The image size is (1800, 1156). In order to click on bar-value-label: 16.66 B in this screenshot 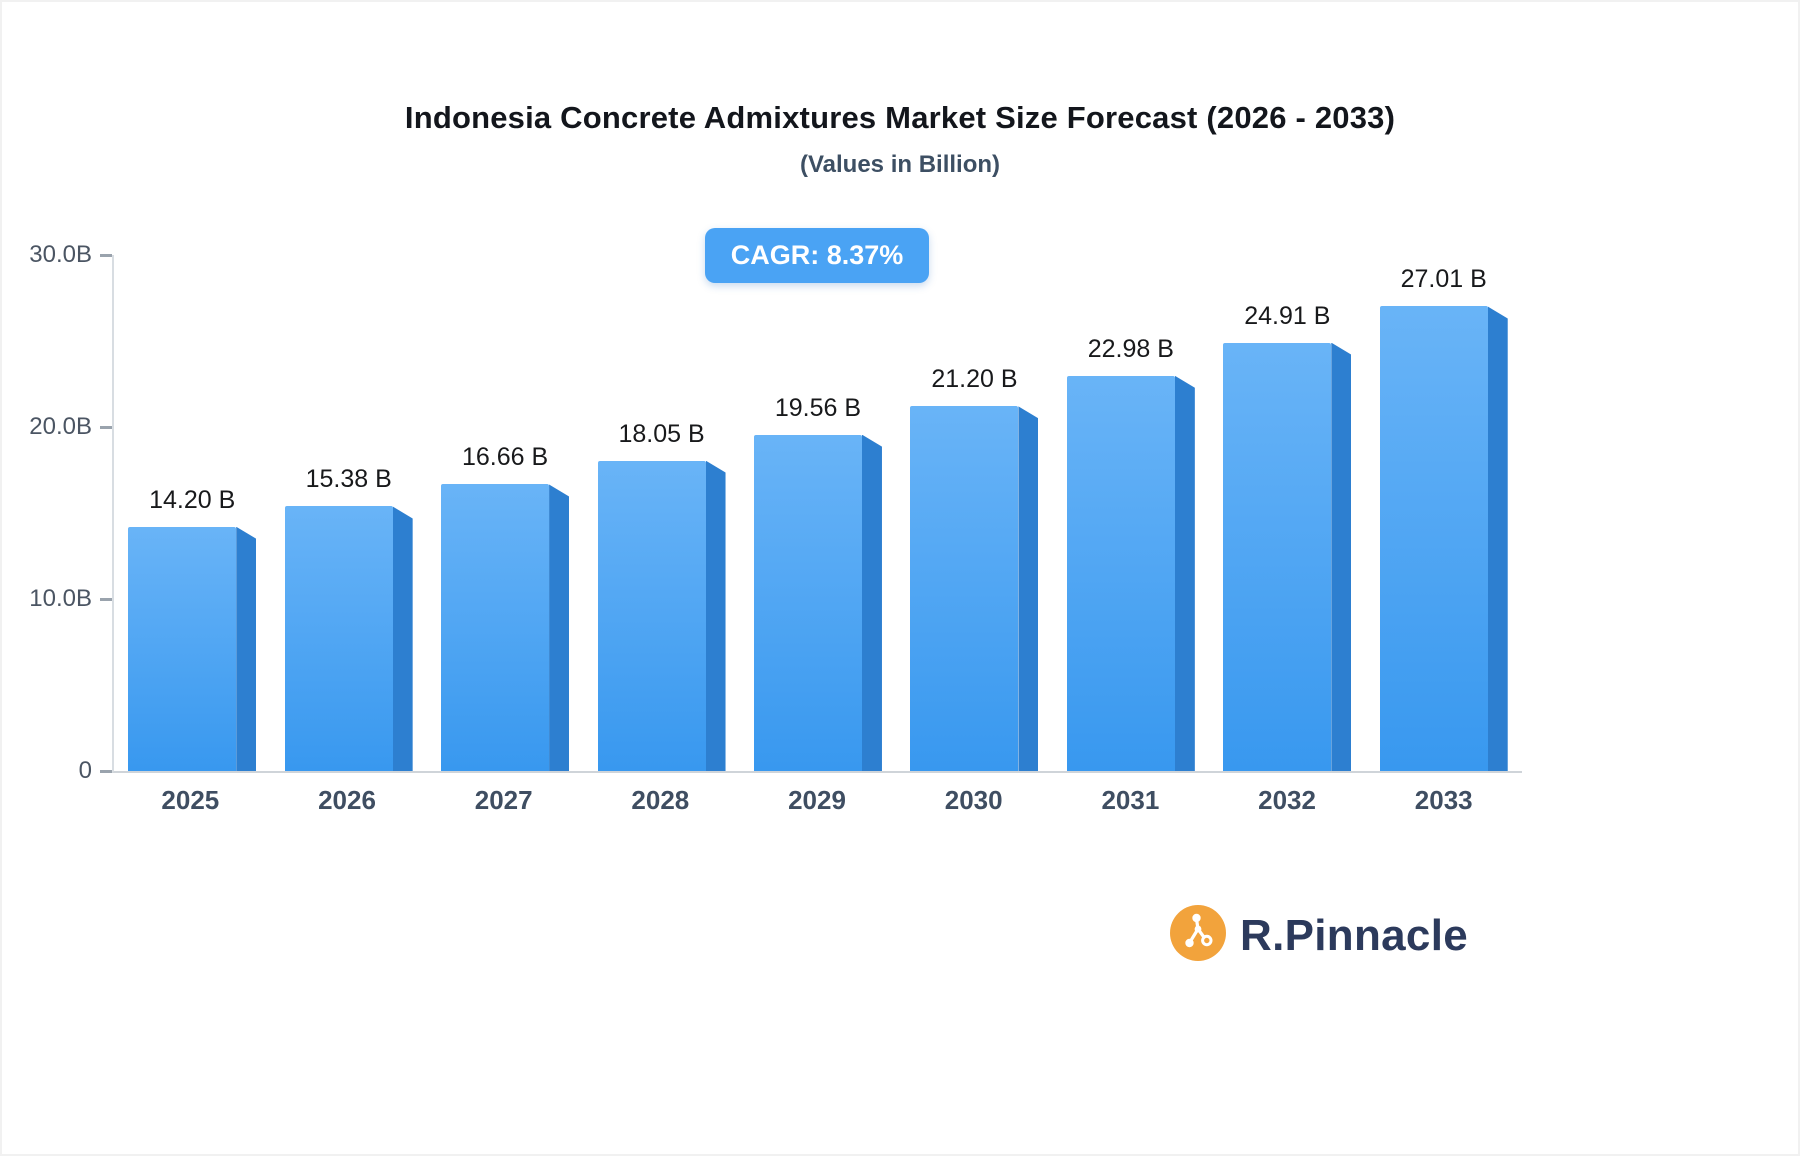, I will do `click(505, 457)`.